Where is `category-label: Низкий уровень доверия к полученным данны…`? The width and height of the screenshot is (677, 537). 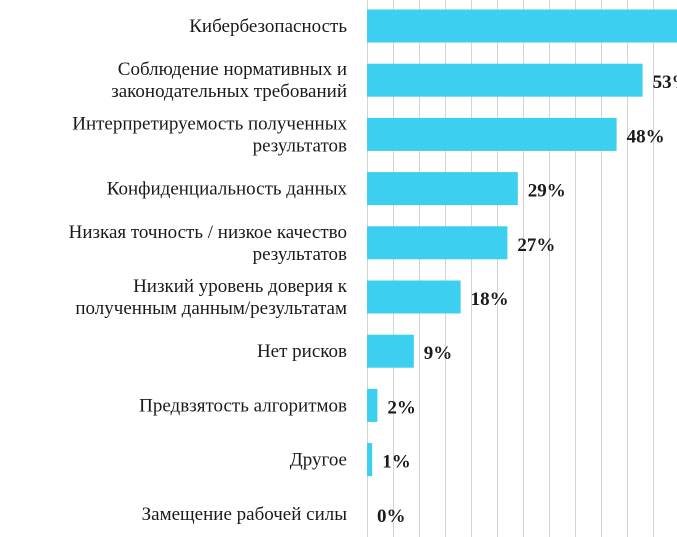
category-label: Низкий уровень доверия к полученным данны… is located at coordinates (211, 297).